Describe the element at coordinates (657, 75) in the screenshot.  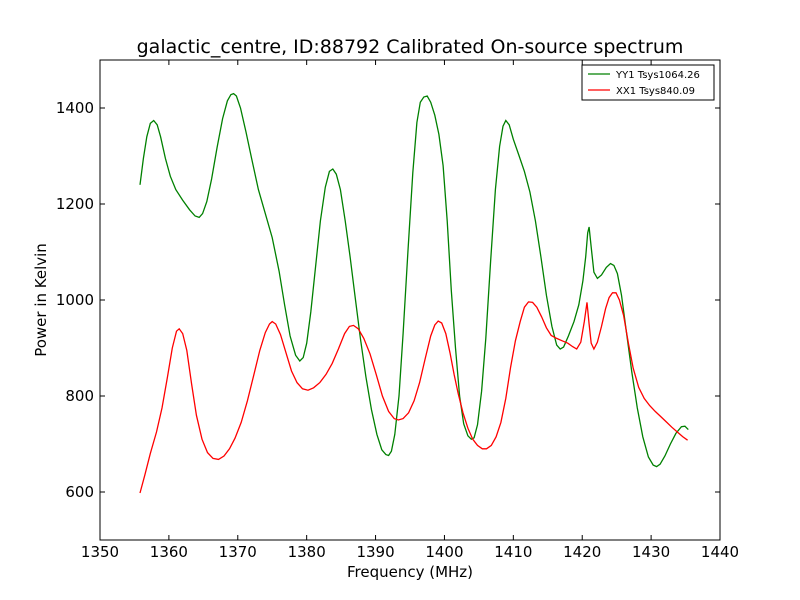
I see `legend-label-1: YY1 Tsys1064.26` at that location.